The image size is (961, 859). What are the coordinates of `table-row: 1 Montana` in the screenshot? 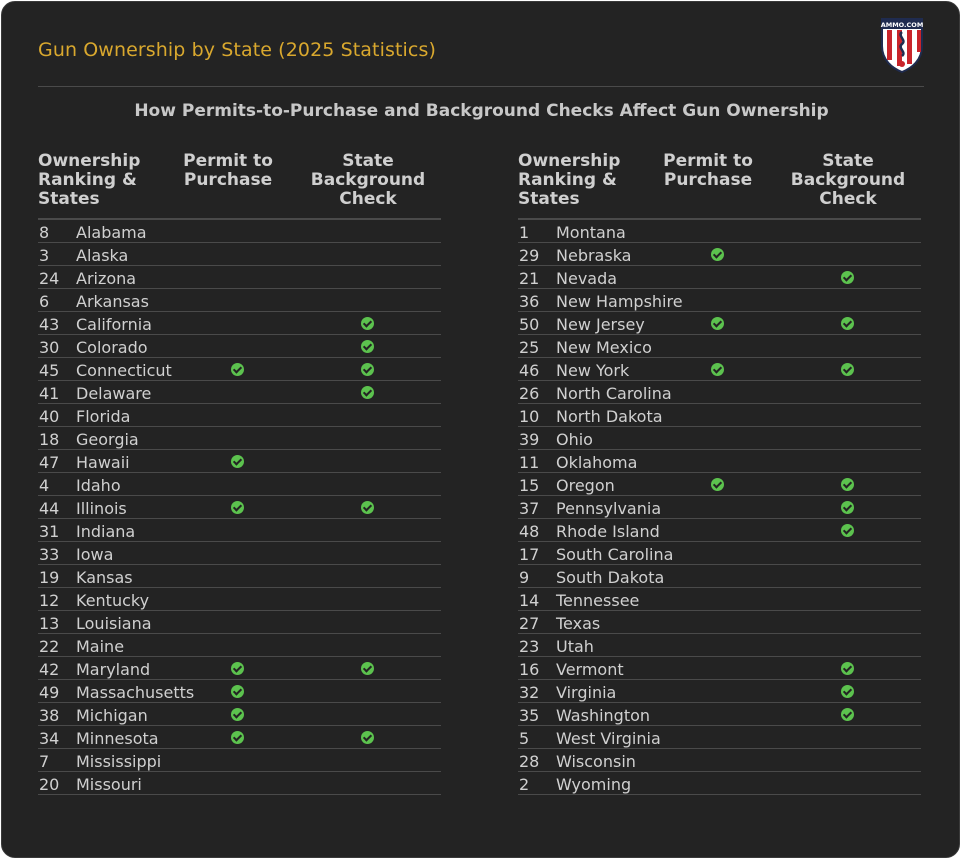 It's located at (719, 231).